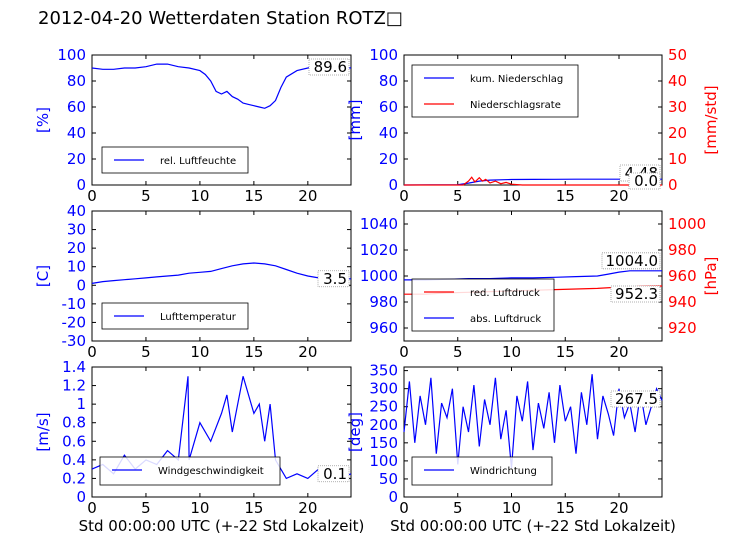 This screenshot has width=736, height=552. What do you see at coordinates (516, 79) in the screenshot?
I see `legend-label: kum. Niederschlag` at bounding box center [516, 79].